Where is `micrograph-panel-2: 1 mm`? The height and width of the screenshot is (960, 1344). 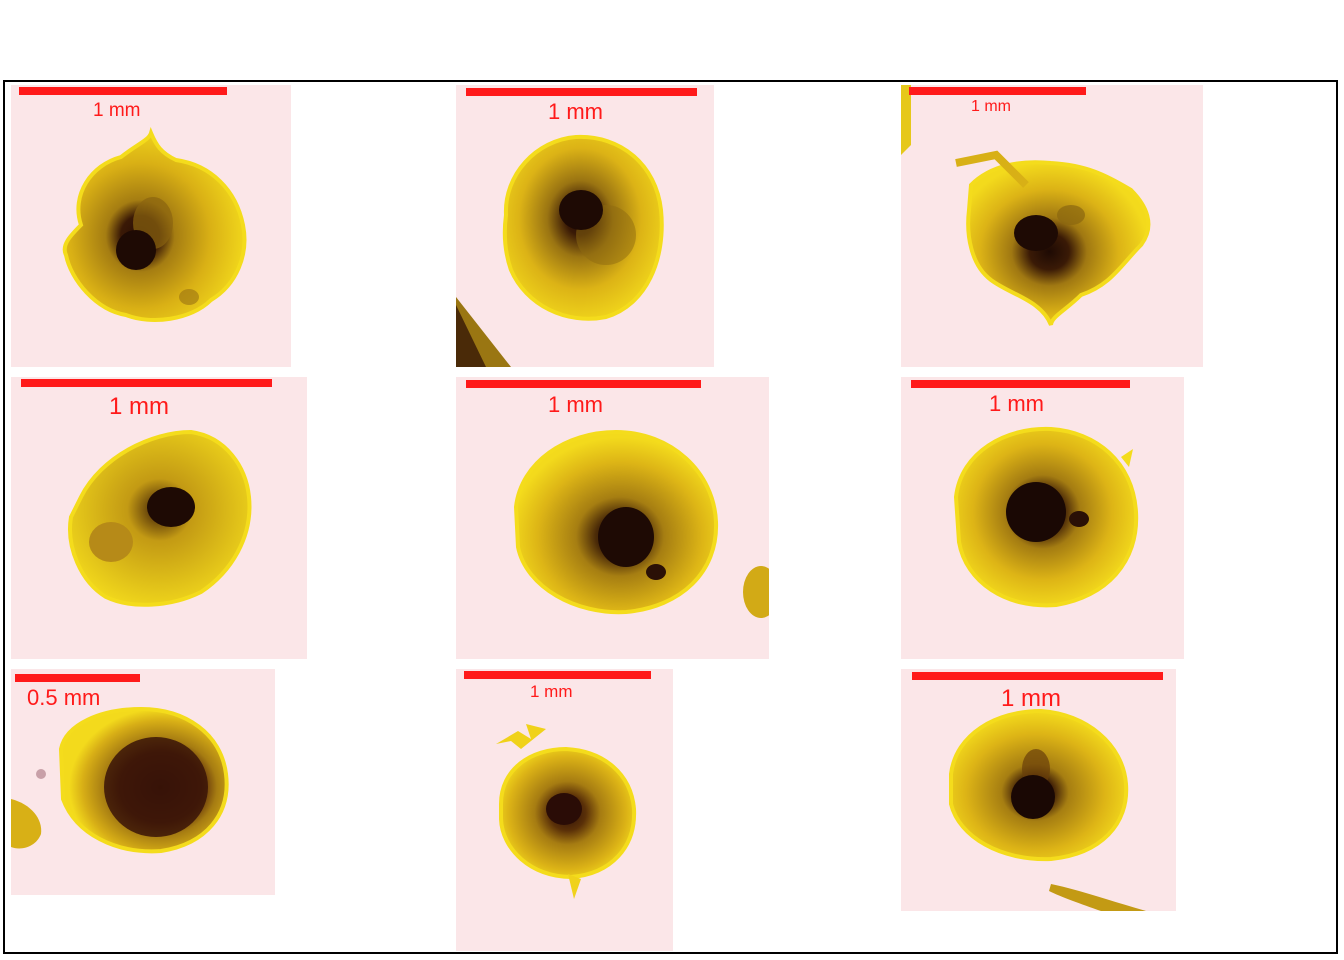
micrograph-panel-2: 1 mm is located at coordinates (585, 226).